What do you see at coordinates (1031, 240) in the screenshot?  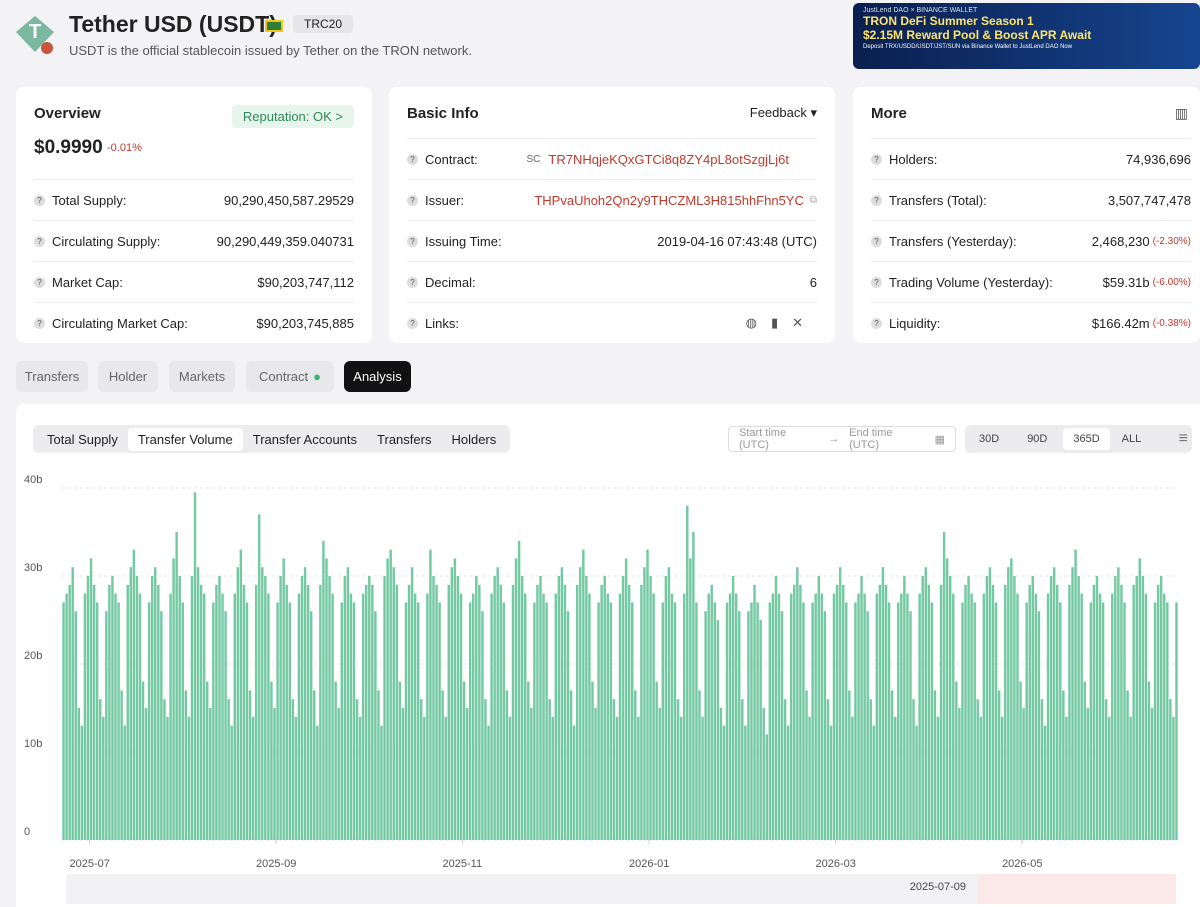 I see `row: ? Transfers (Yesterday): 2,468,230 (-2.30%)` at bounding box center [1031, 240].